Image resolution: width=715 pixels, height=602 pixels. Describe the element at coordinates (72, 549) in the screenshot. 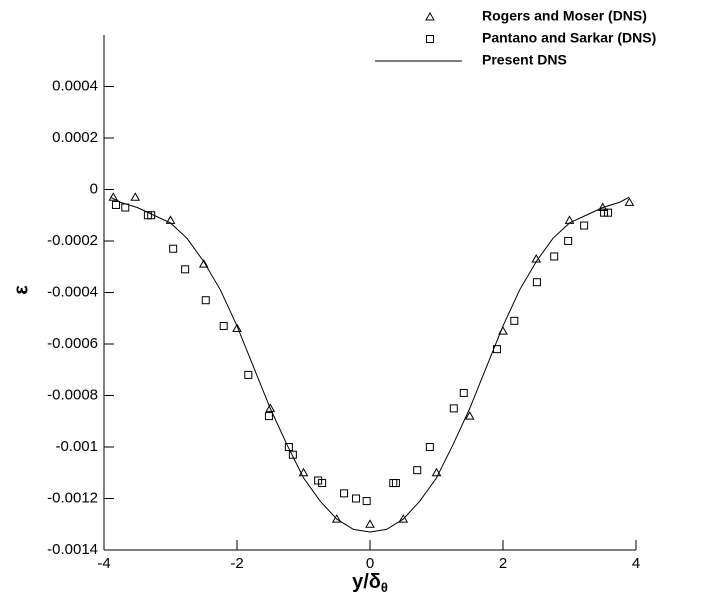

I see `y-tick-label: -0.0014` at that location.